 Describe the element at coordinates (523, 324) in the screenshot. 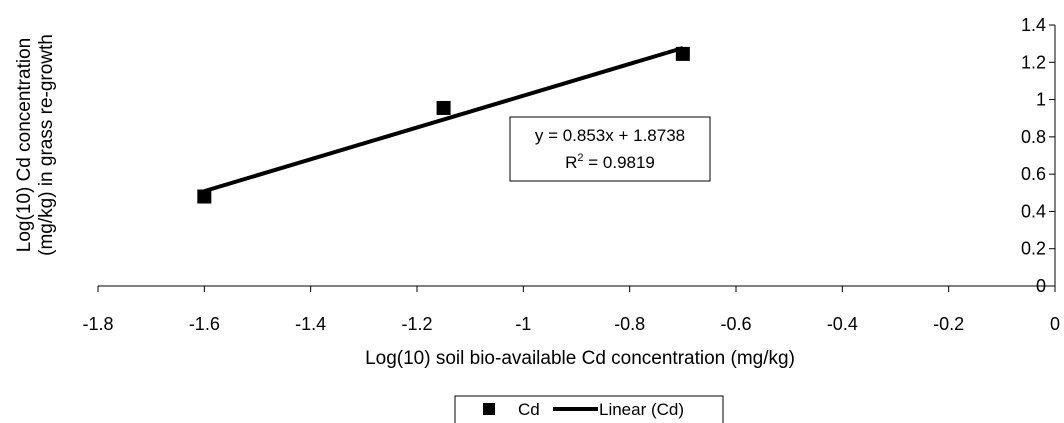

I see `x-tick-label: -1` at that location.